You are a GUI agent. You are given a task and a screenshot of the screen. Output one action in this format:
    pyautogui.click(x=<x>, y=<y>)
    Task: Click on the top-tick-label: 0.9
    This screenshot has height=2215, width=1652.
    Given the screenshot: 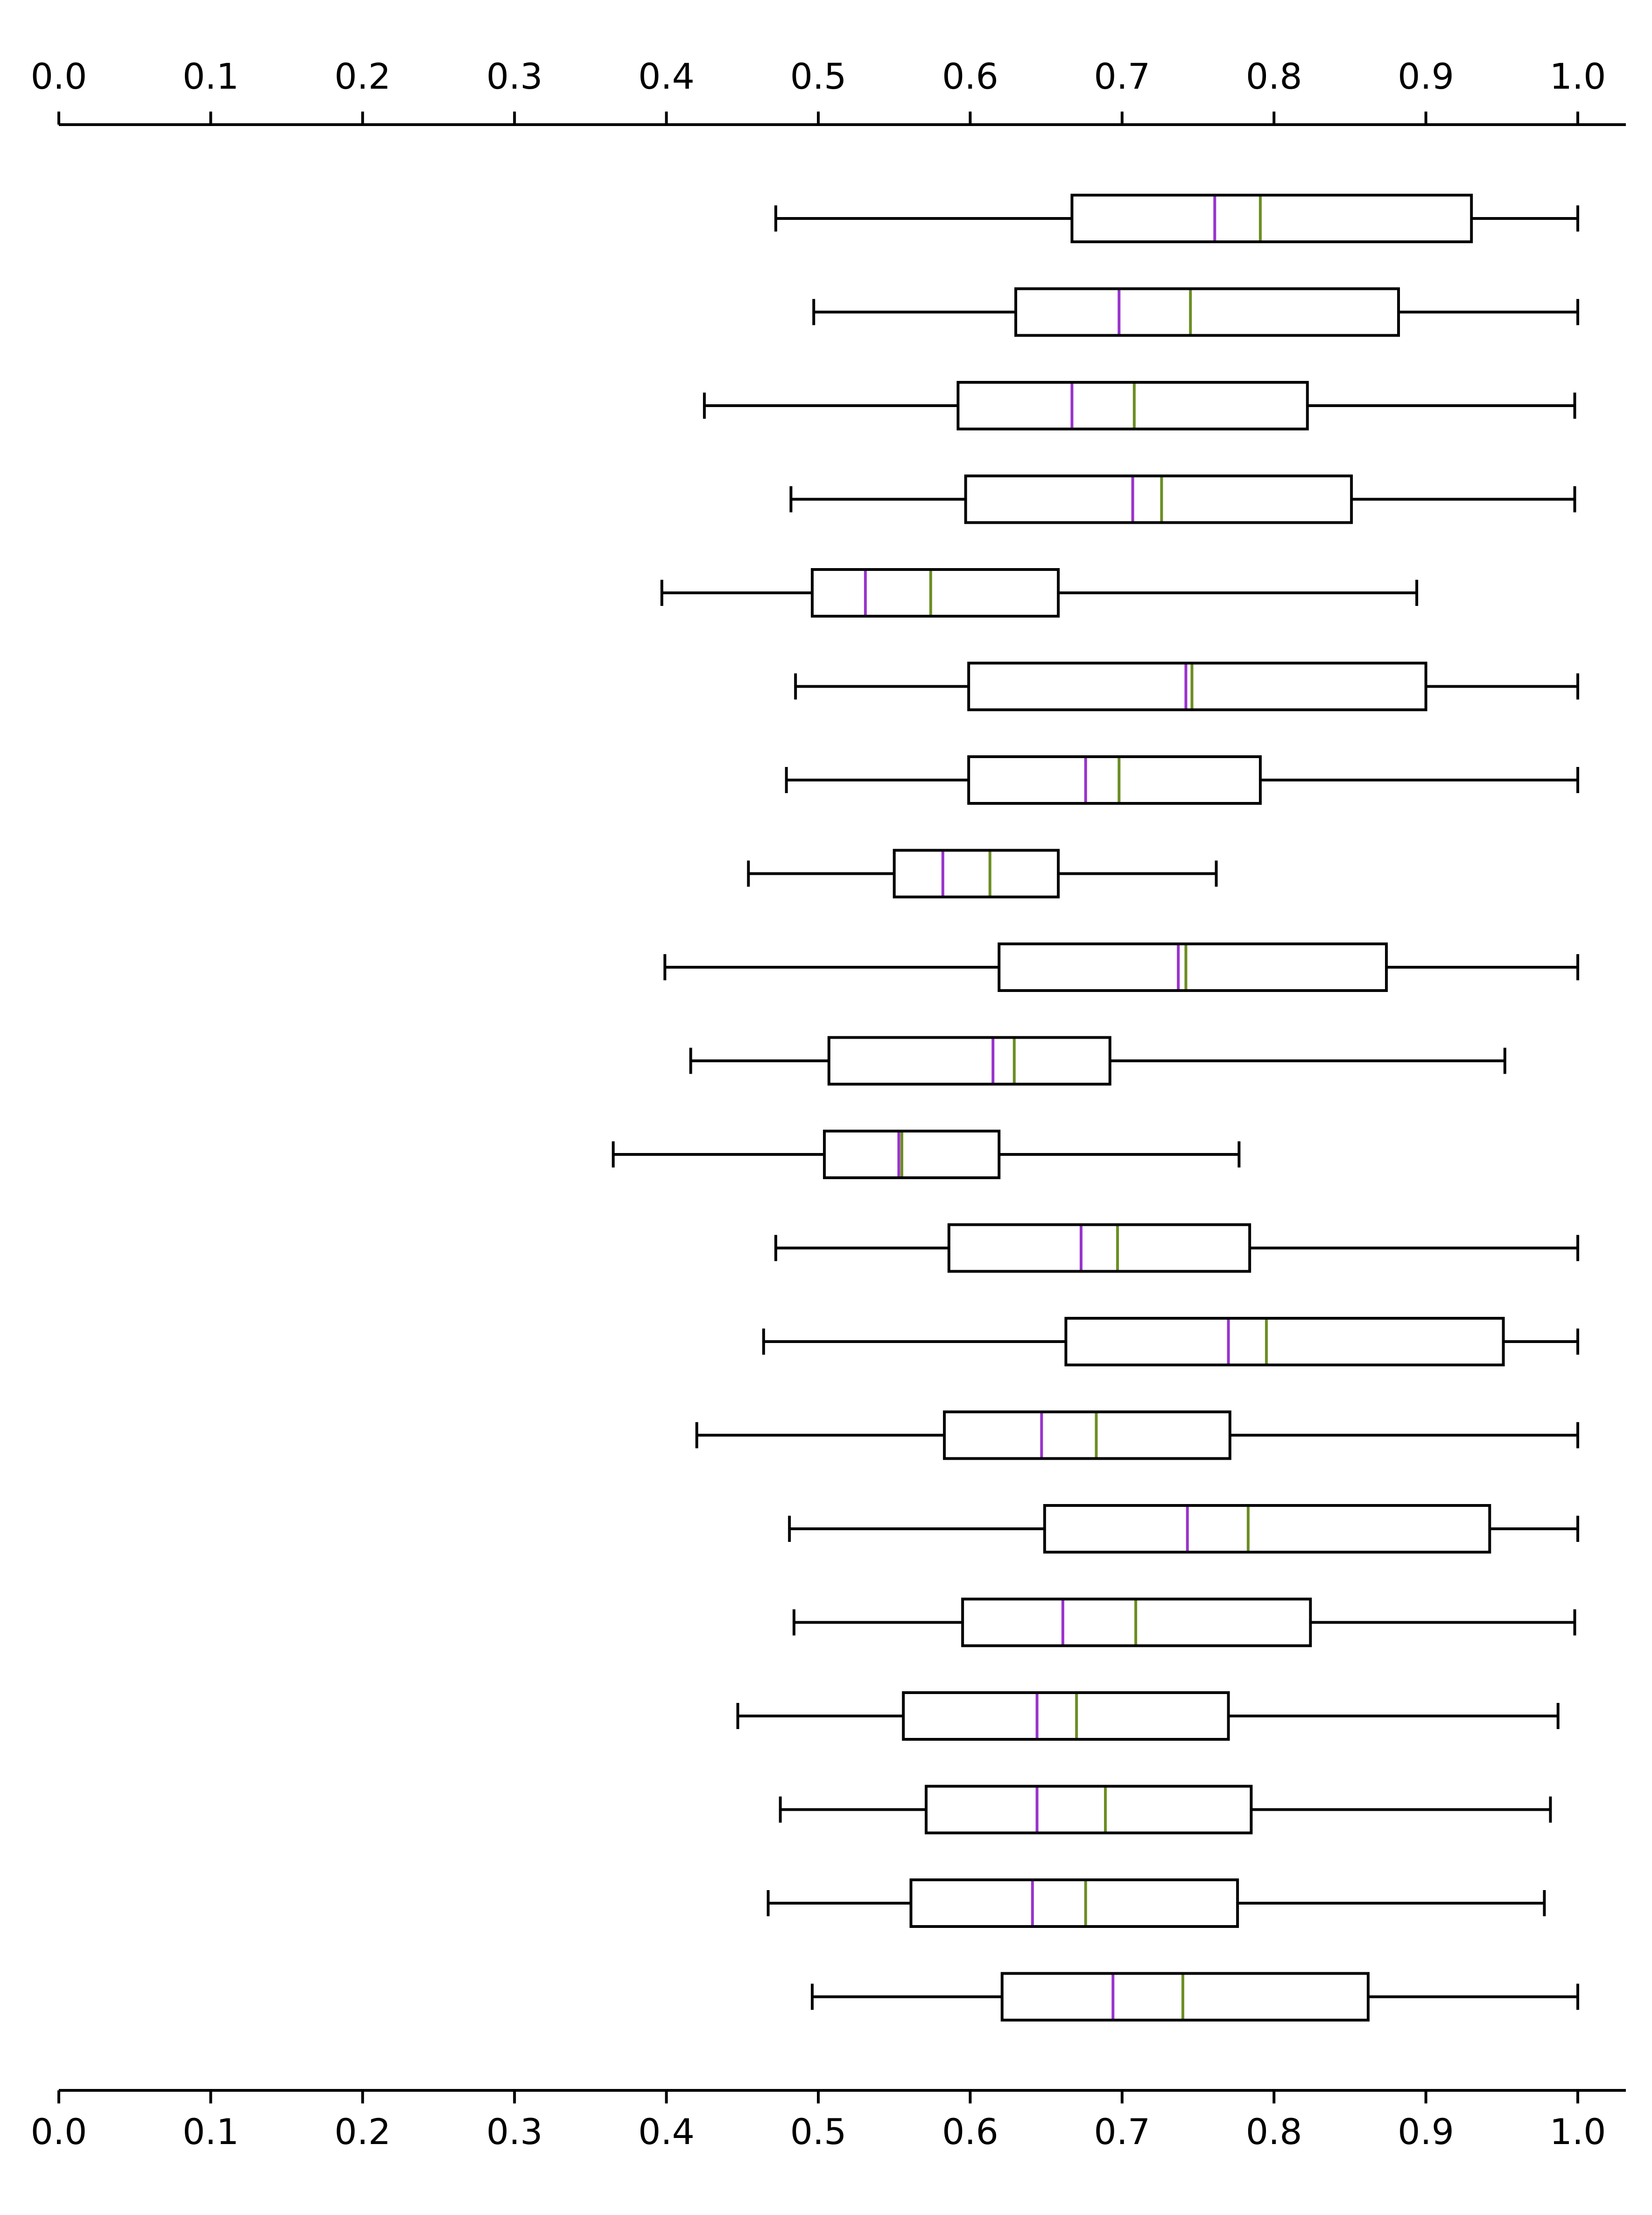 What is the action you would take?
    pyautogui.click(x=1426, y=76)
    